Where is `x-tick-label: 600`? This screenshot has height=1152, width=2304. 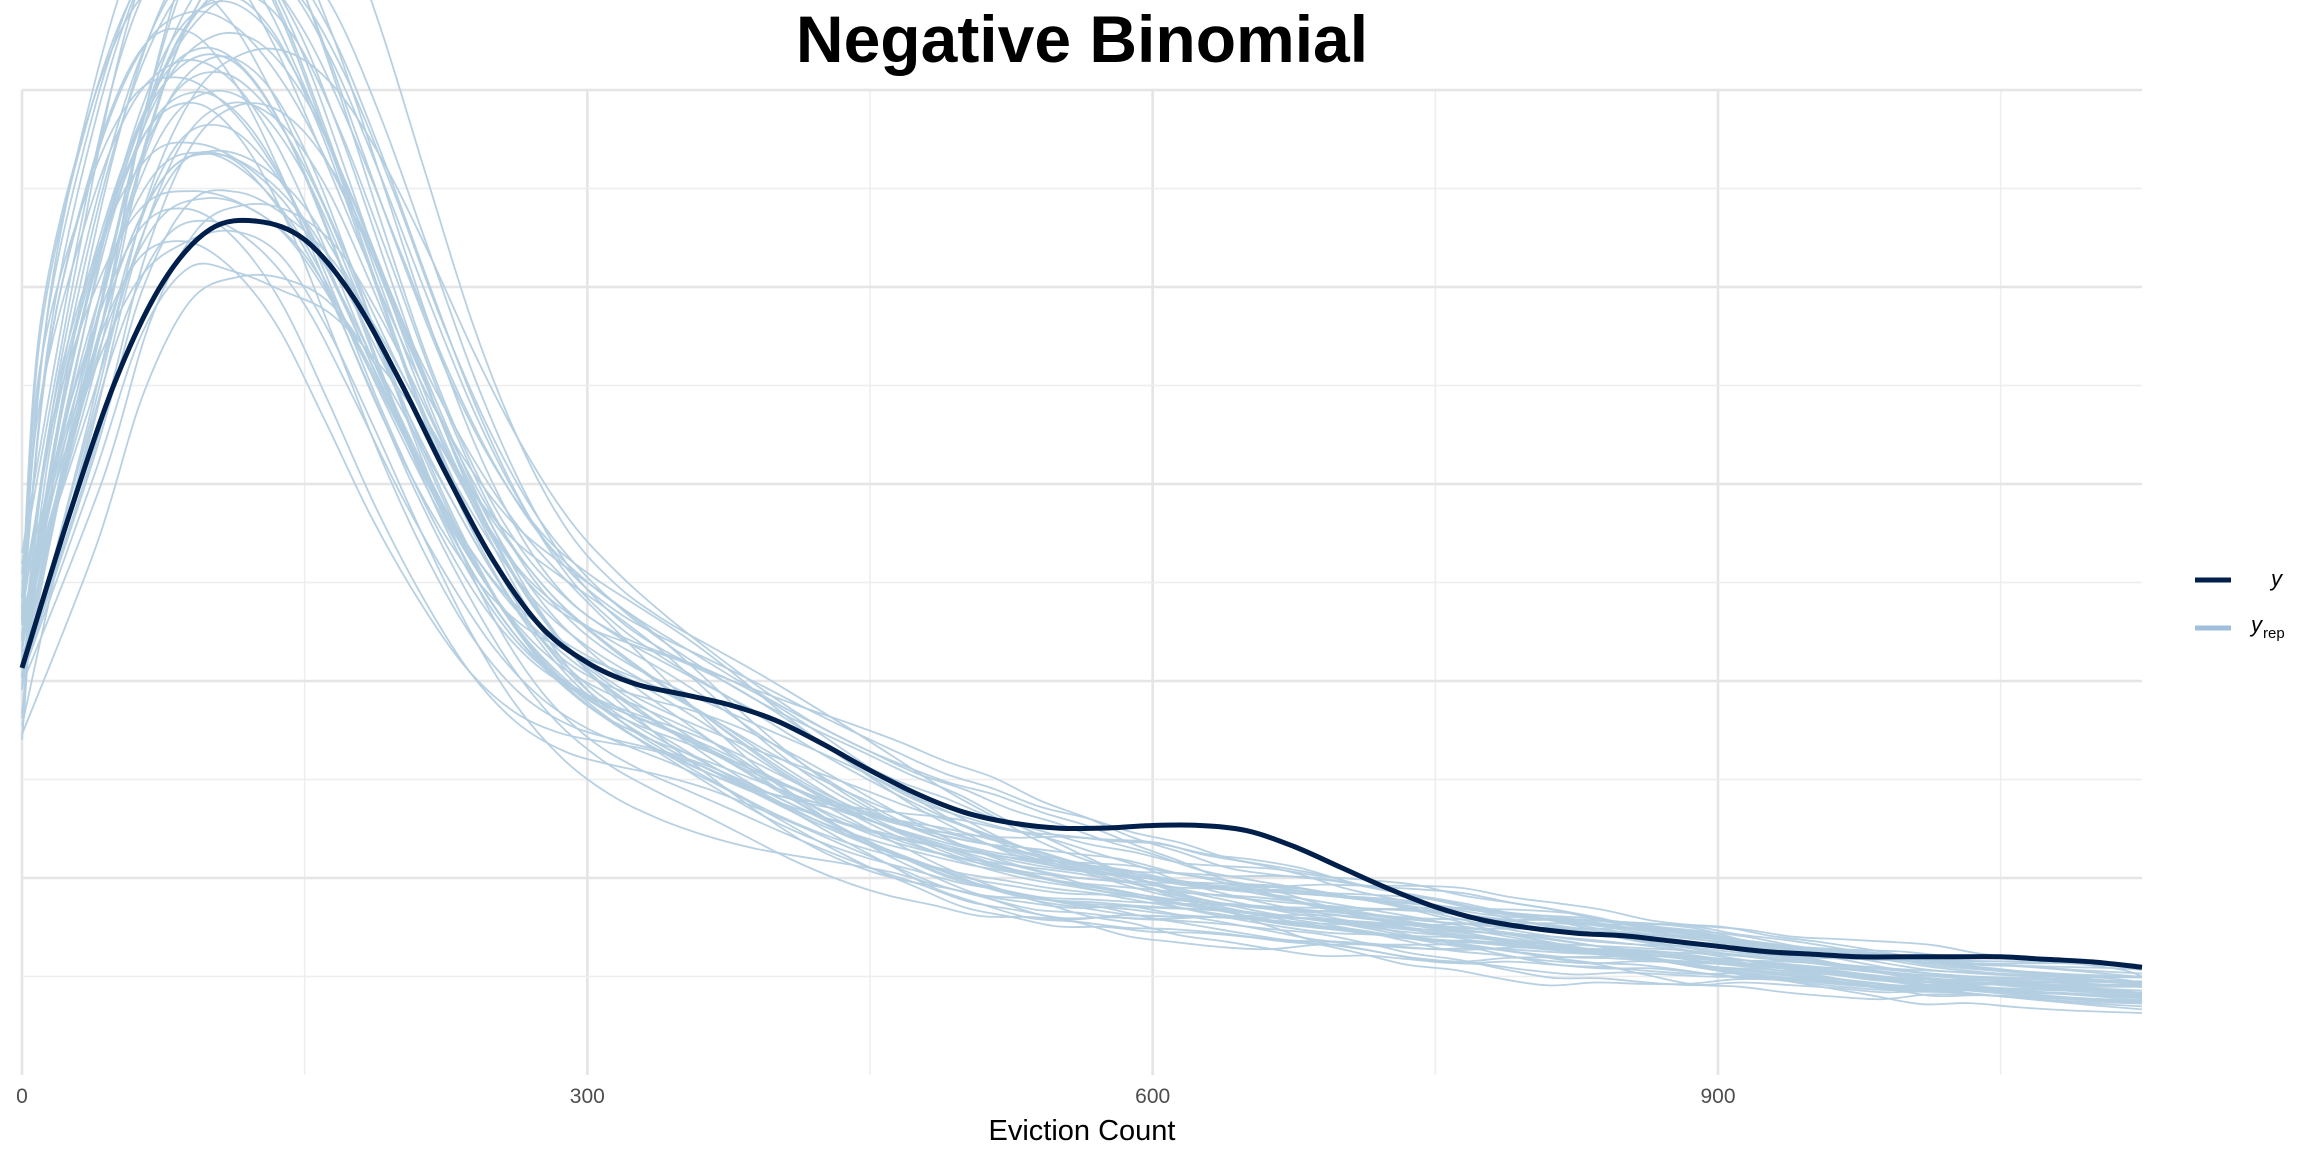
x-tick-label: 600 is located at coordinates (1152, 1096).